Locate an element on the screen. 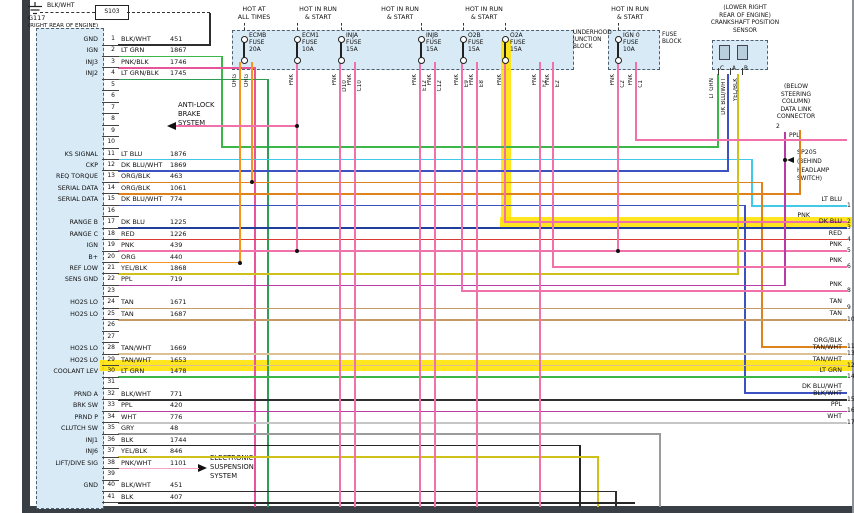 Image resolution: width=854 pixels, height=513 pixels. pin-number: 12 is located at coordinates (111, 164).